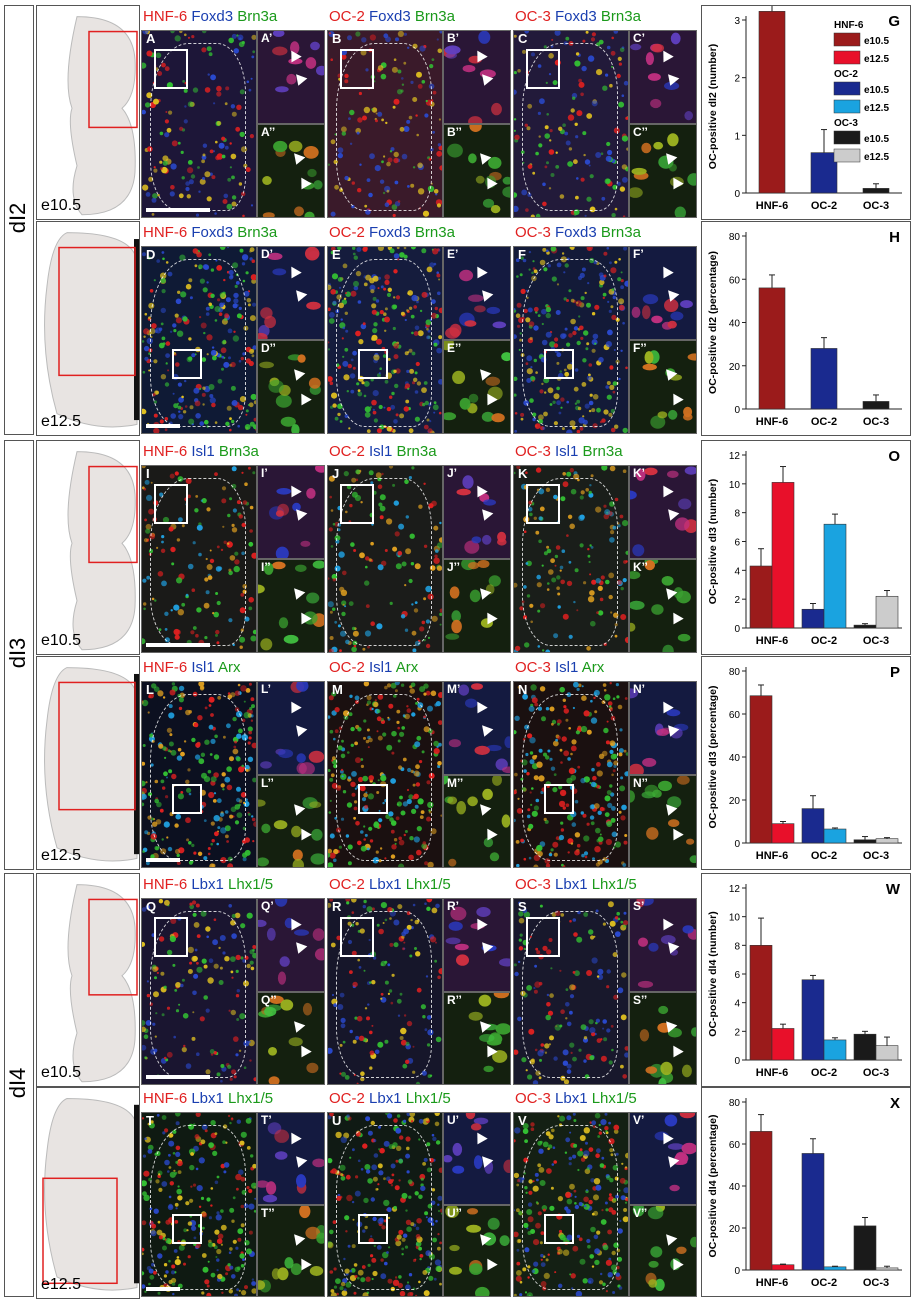  Describe the element at coordinates (151, 38) in the screenshot. I see `panel-letter: A` at that location.